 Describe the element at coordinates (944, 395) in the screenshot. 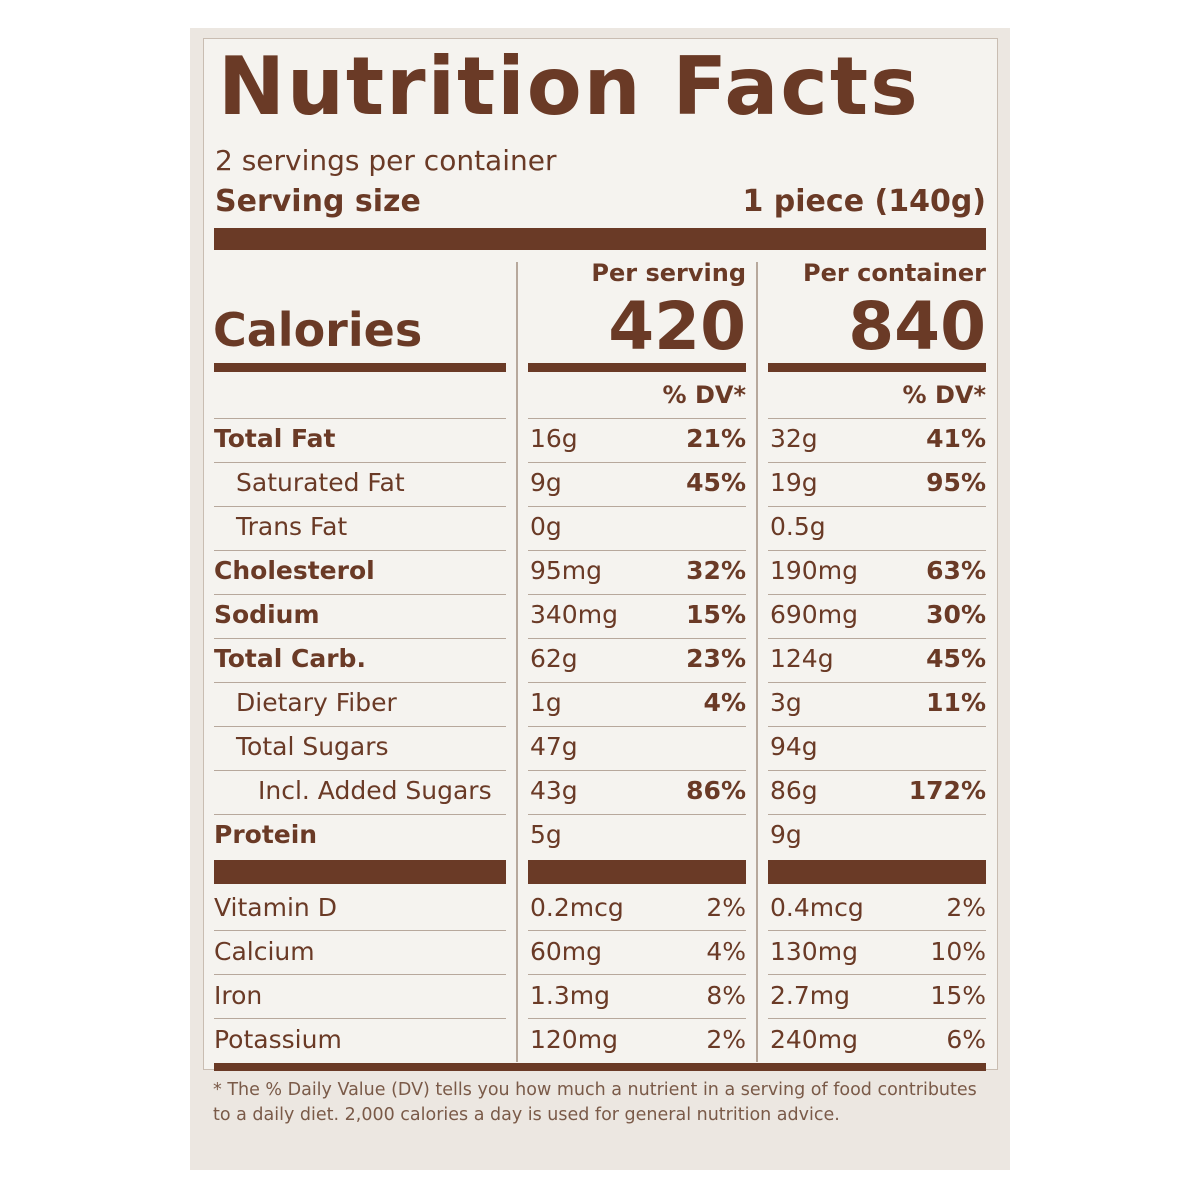

I see `dv-header-container: % DV*` at that location.